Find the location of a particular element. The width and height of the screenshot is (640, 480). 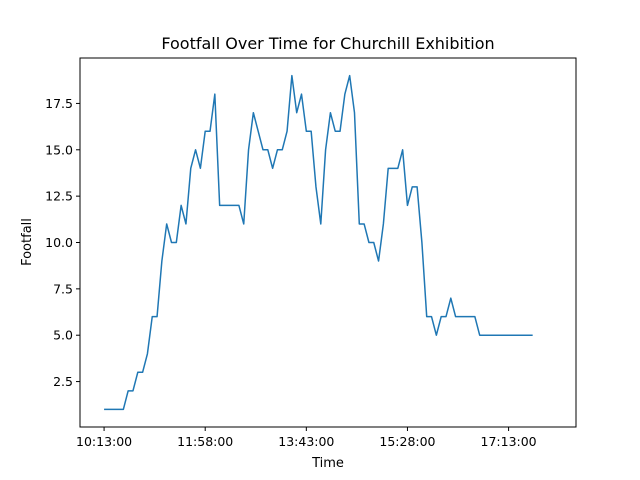

y-axis-ticks: 2.5 5.0 7.5 10.0 12.5 15.0 17.5 is located at coordinates (62, 242).